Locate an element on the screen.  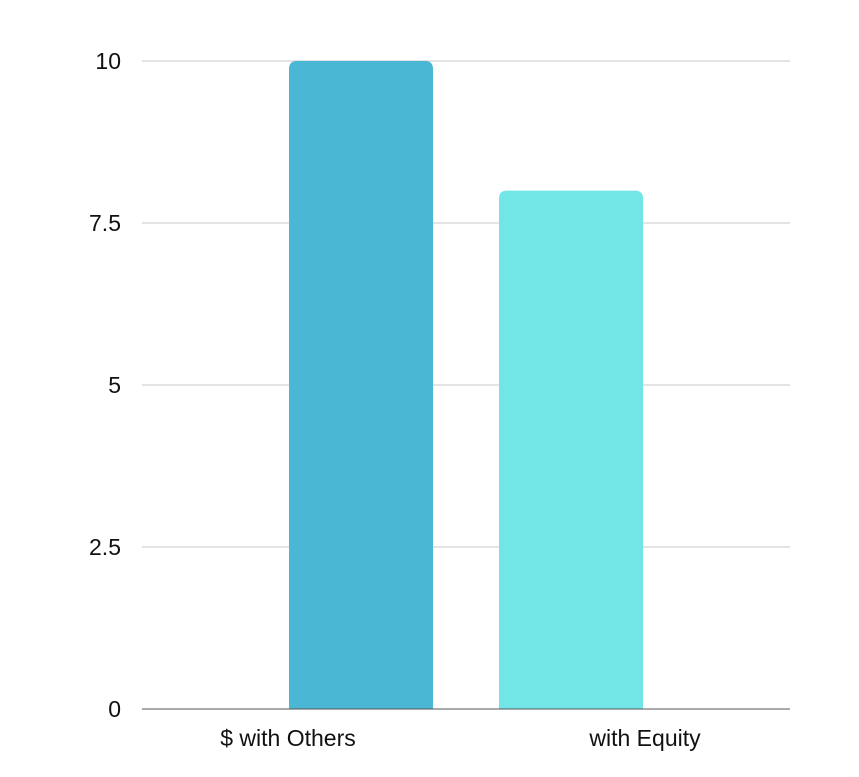
y-tick-label: 0 is located at coordinates (114, 709).